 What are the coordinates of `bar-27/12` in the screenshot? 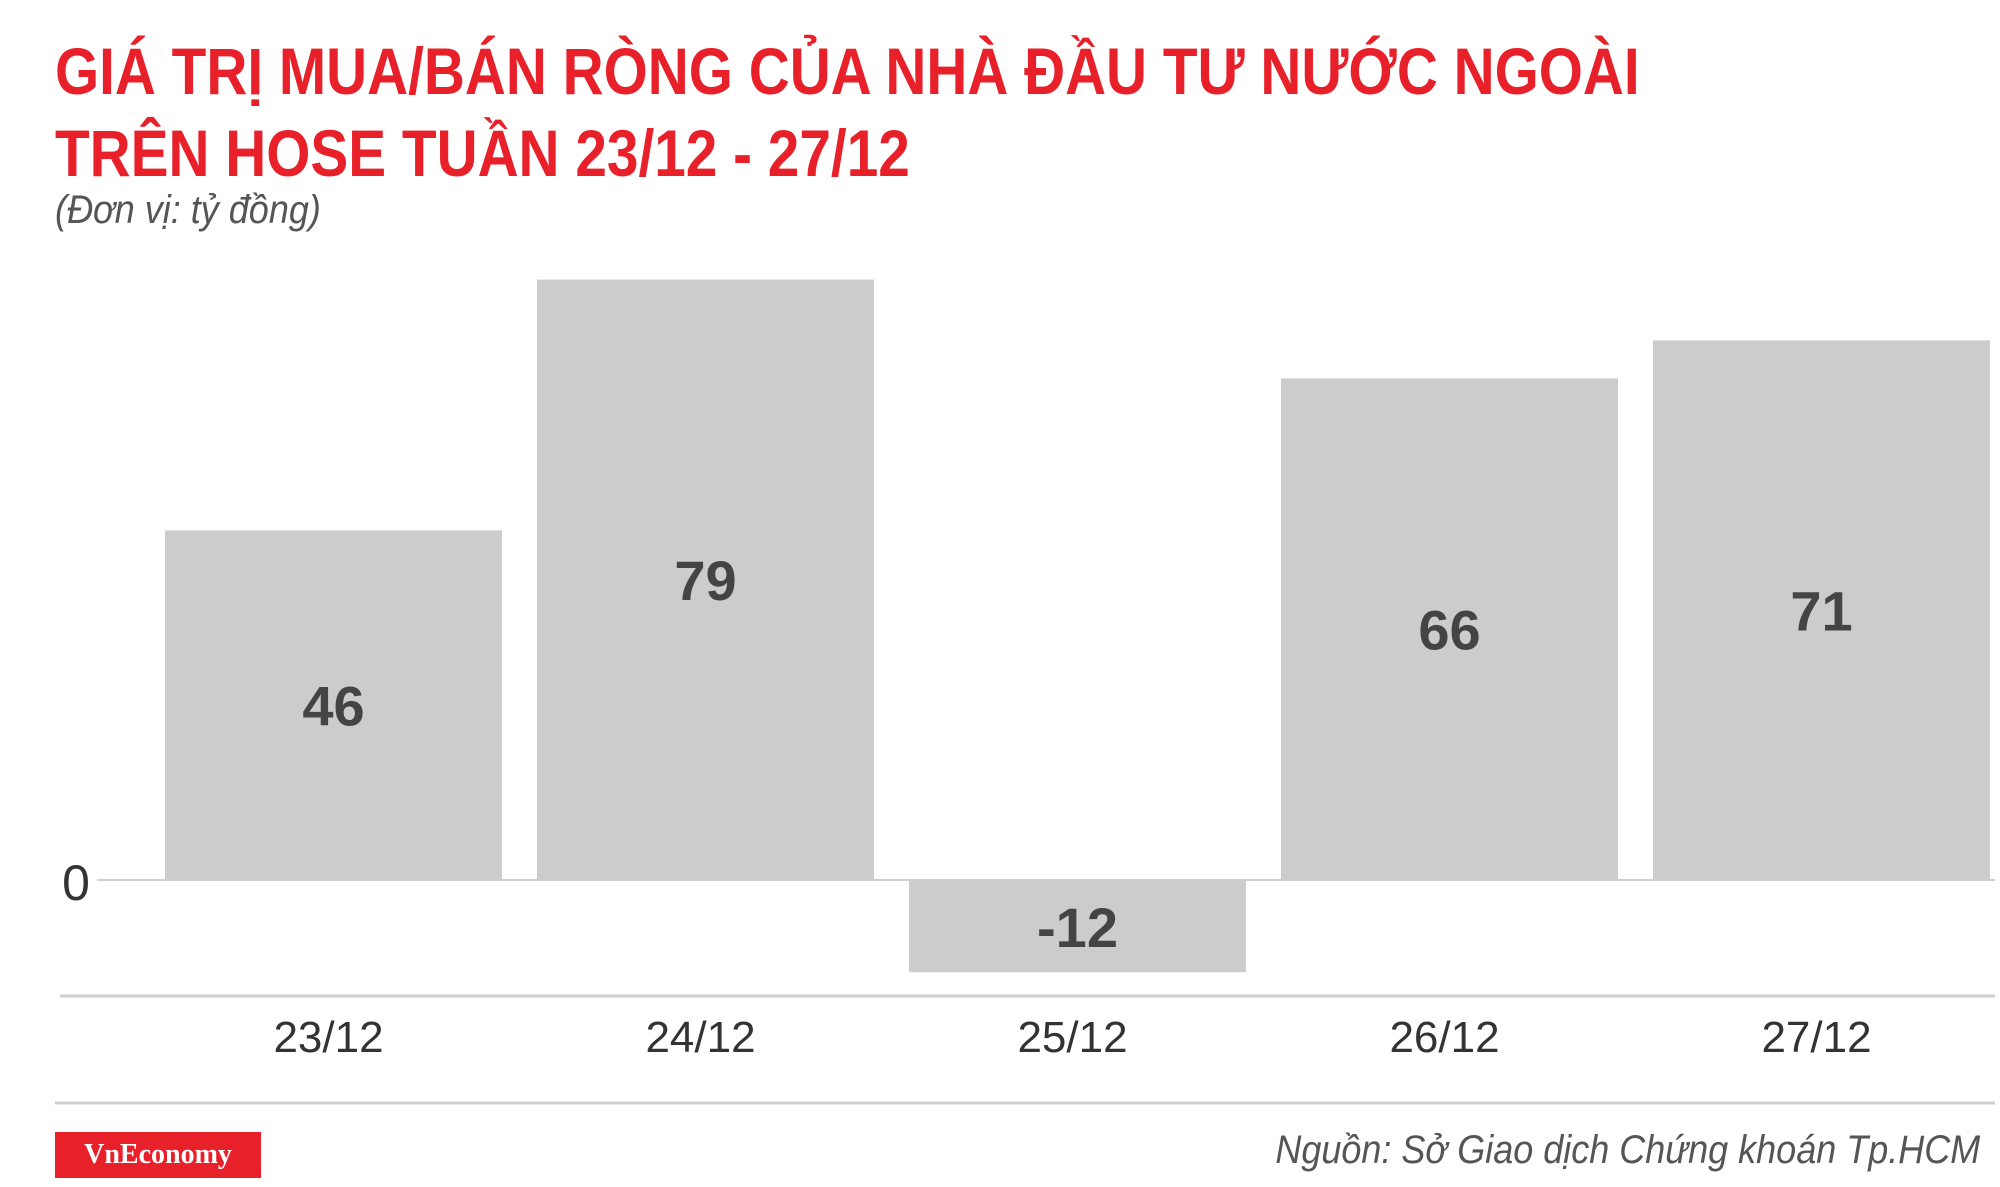 It's located at (1821, 610).